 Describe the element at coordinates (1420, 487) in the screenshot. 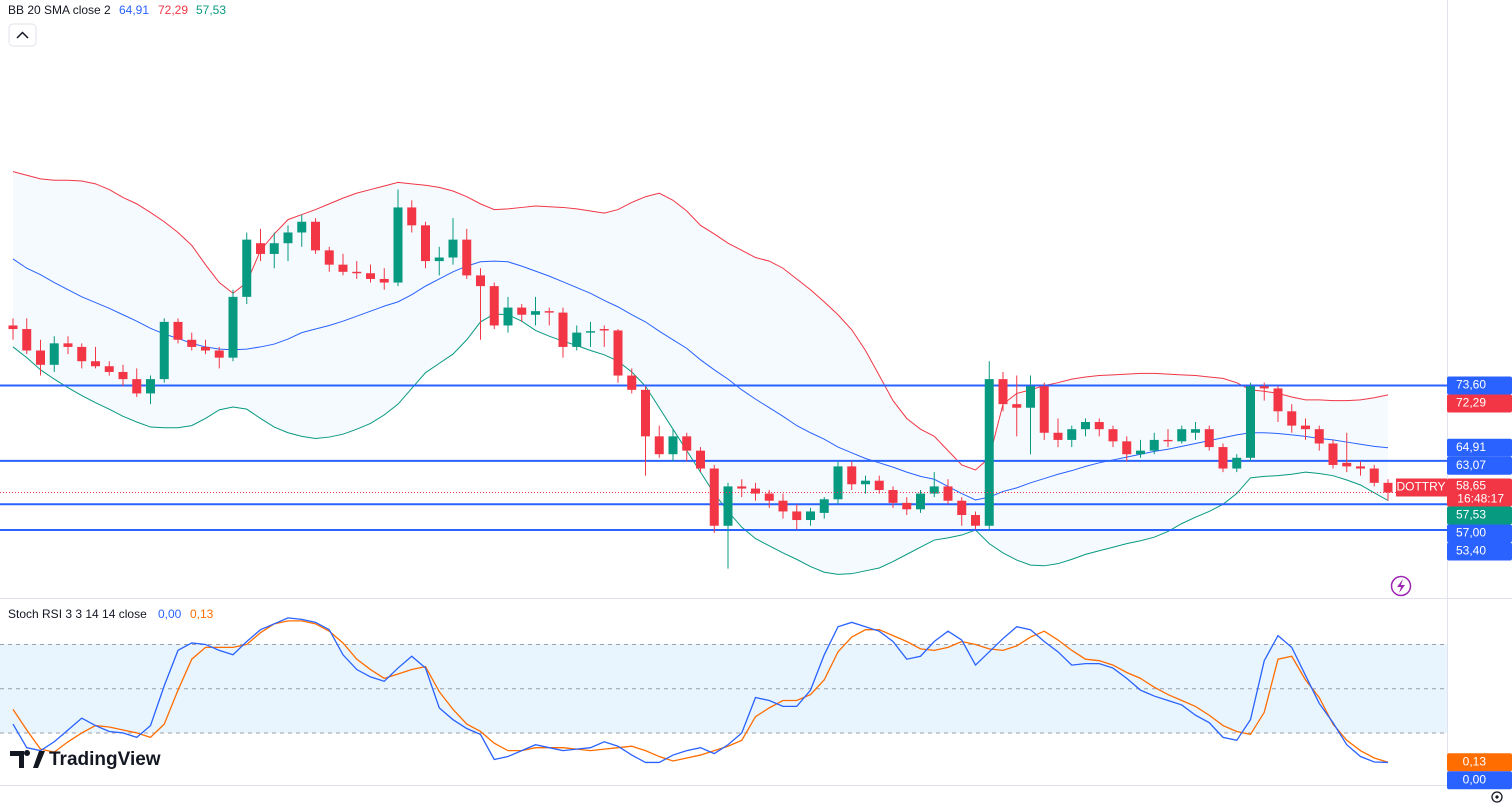

I see `symbol-label: DOTTRY` at that location.